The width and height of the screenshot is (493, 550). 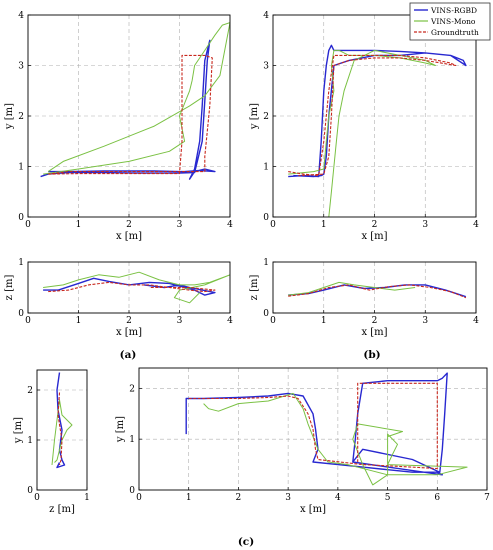 I want to click on plot-a_xz: 0 1 2 3 4 0 1 x [m] z [m], so click(x=118, y=298).